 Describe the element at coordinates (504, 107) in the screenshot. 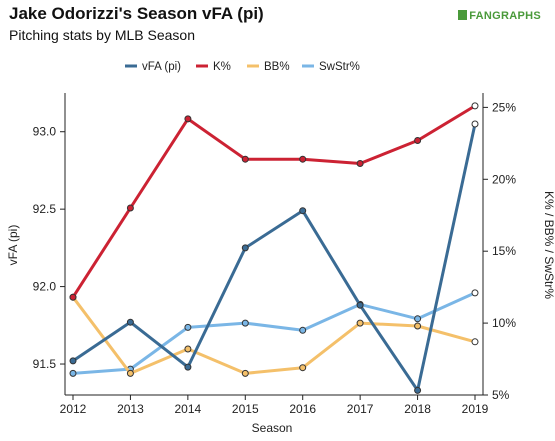

I see `y2-tick-label: 25%` at that location.